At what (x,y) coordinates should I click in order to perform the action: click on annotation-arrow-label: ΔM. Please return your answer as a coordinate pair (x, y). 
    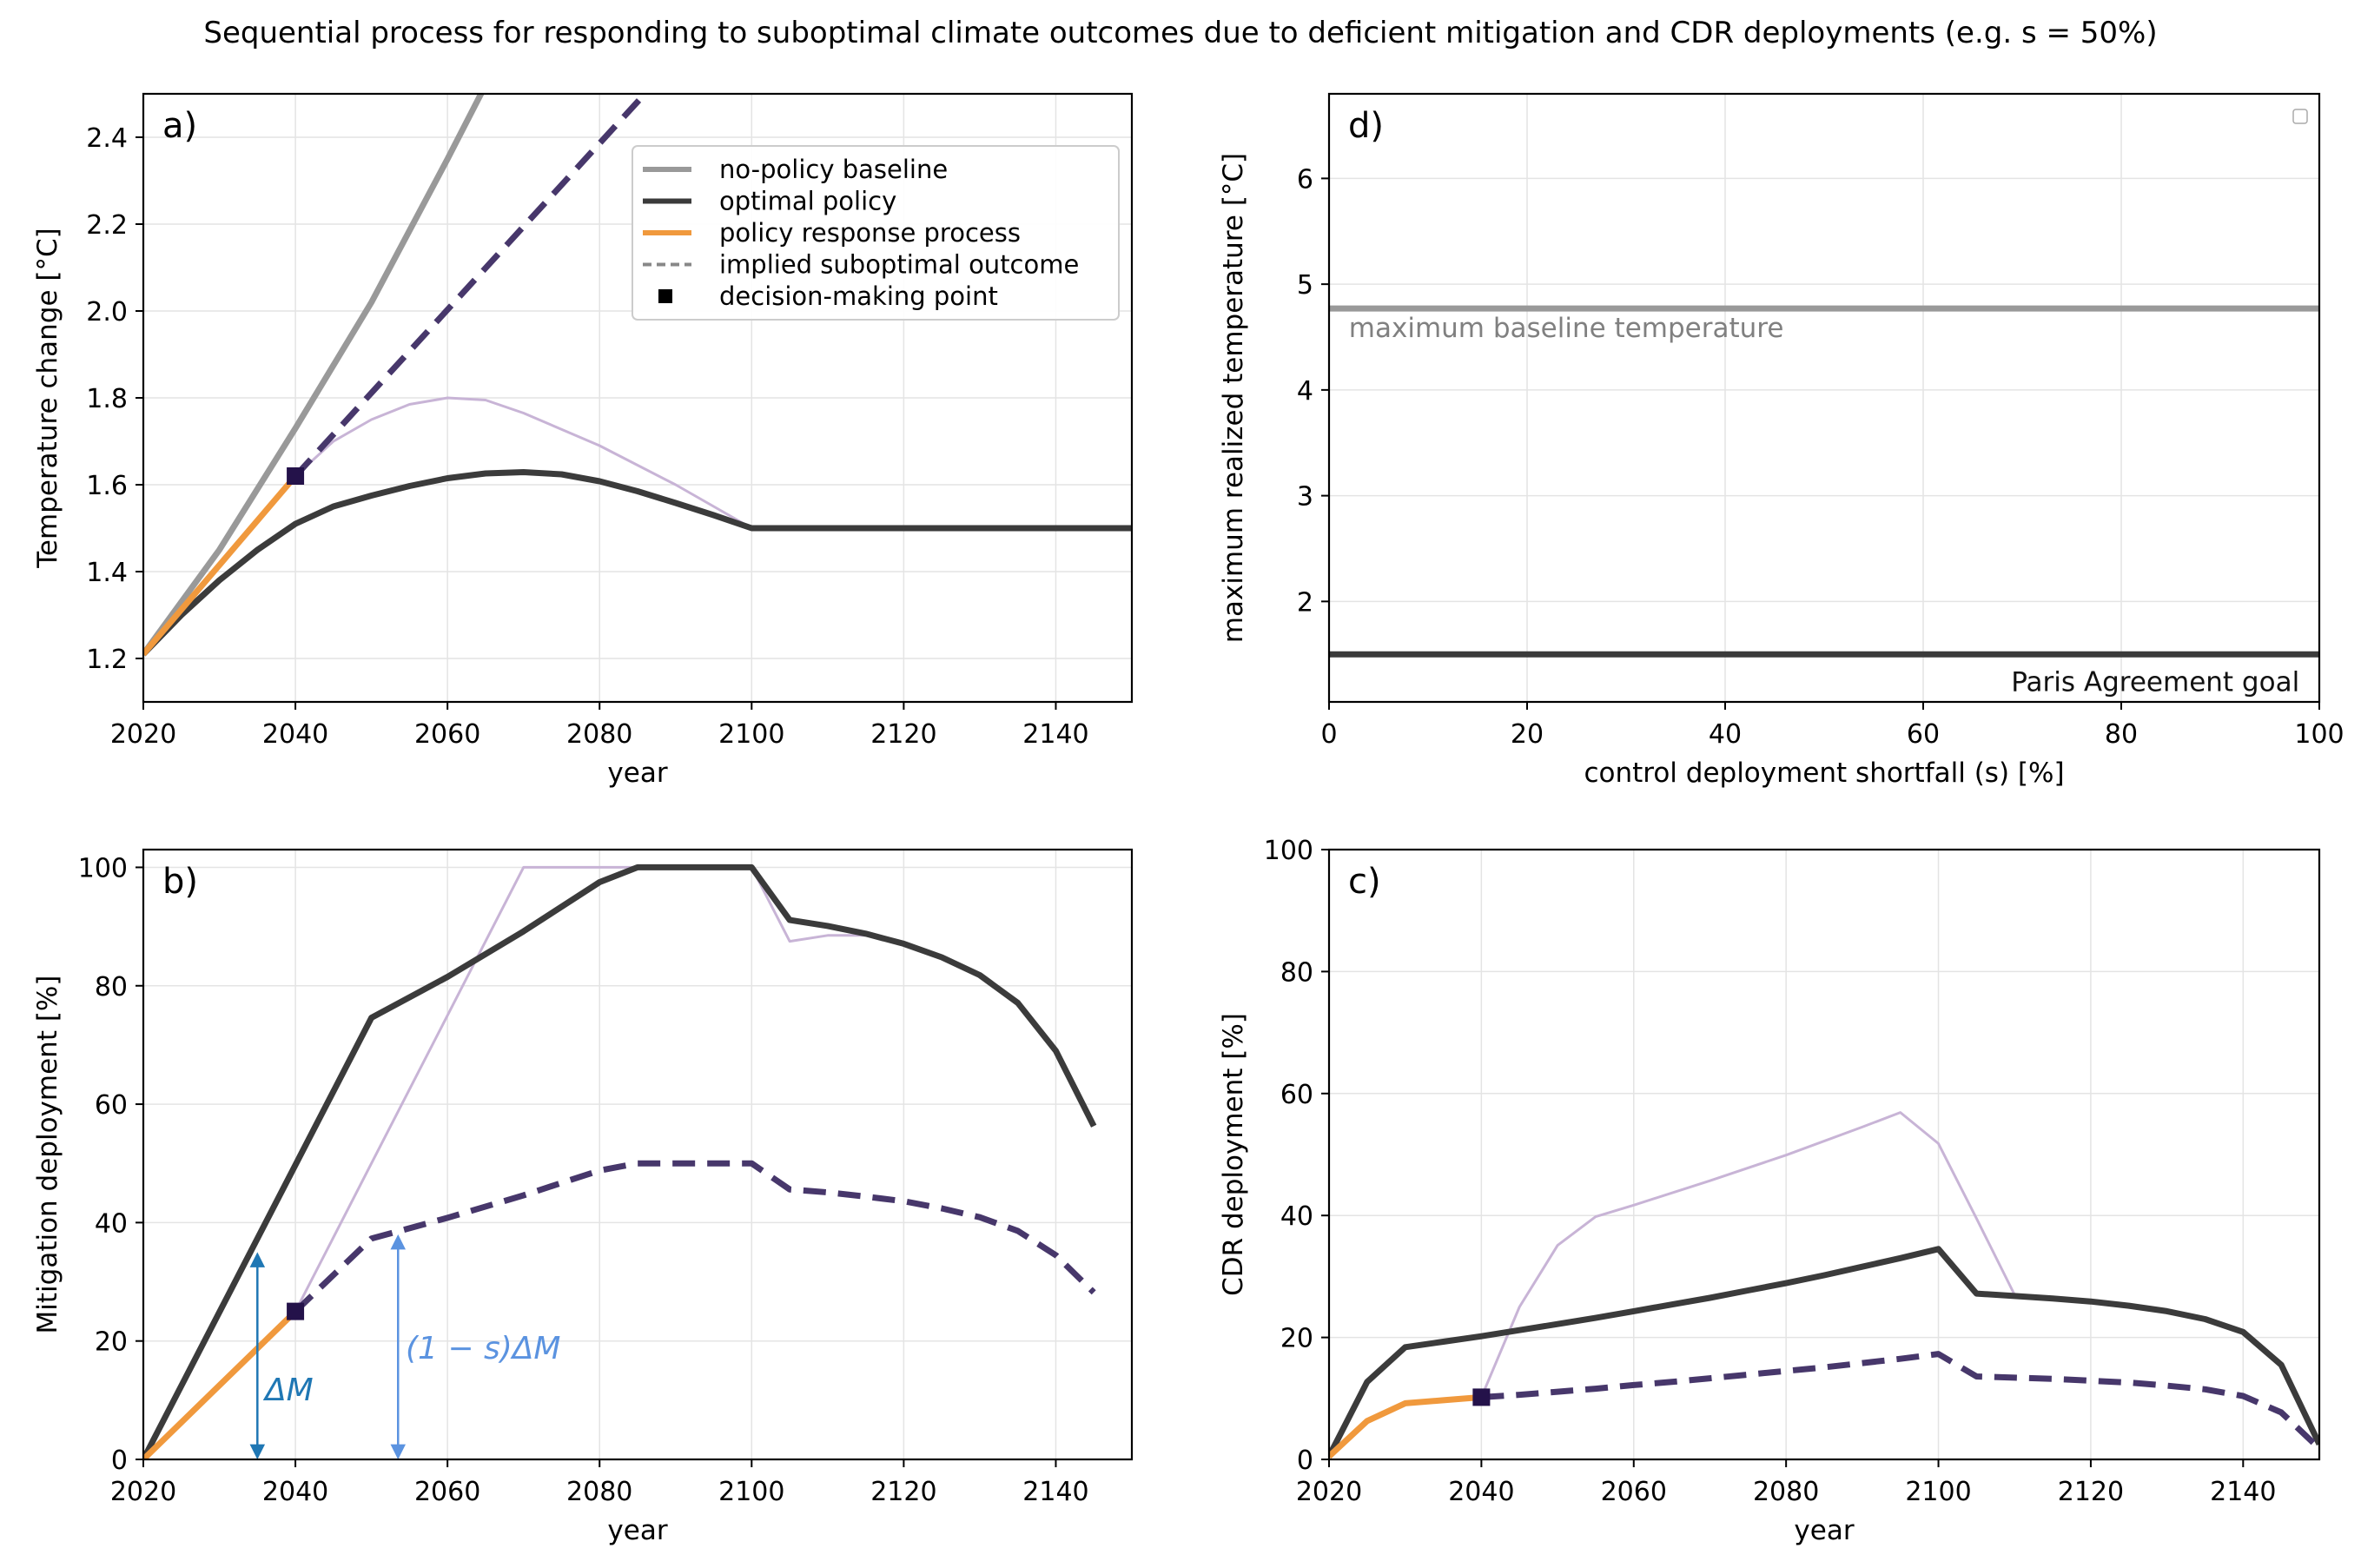
    Looking at the image, I should click on (288, 1390).